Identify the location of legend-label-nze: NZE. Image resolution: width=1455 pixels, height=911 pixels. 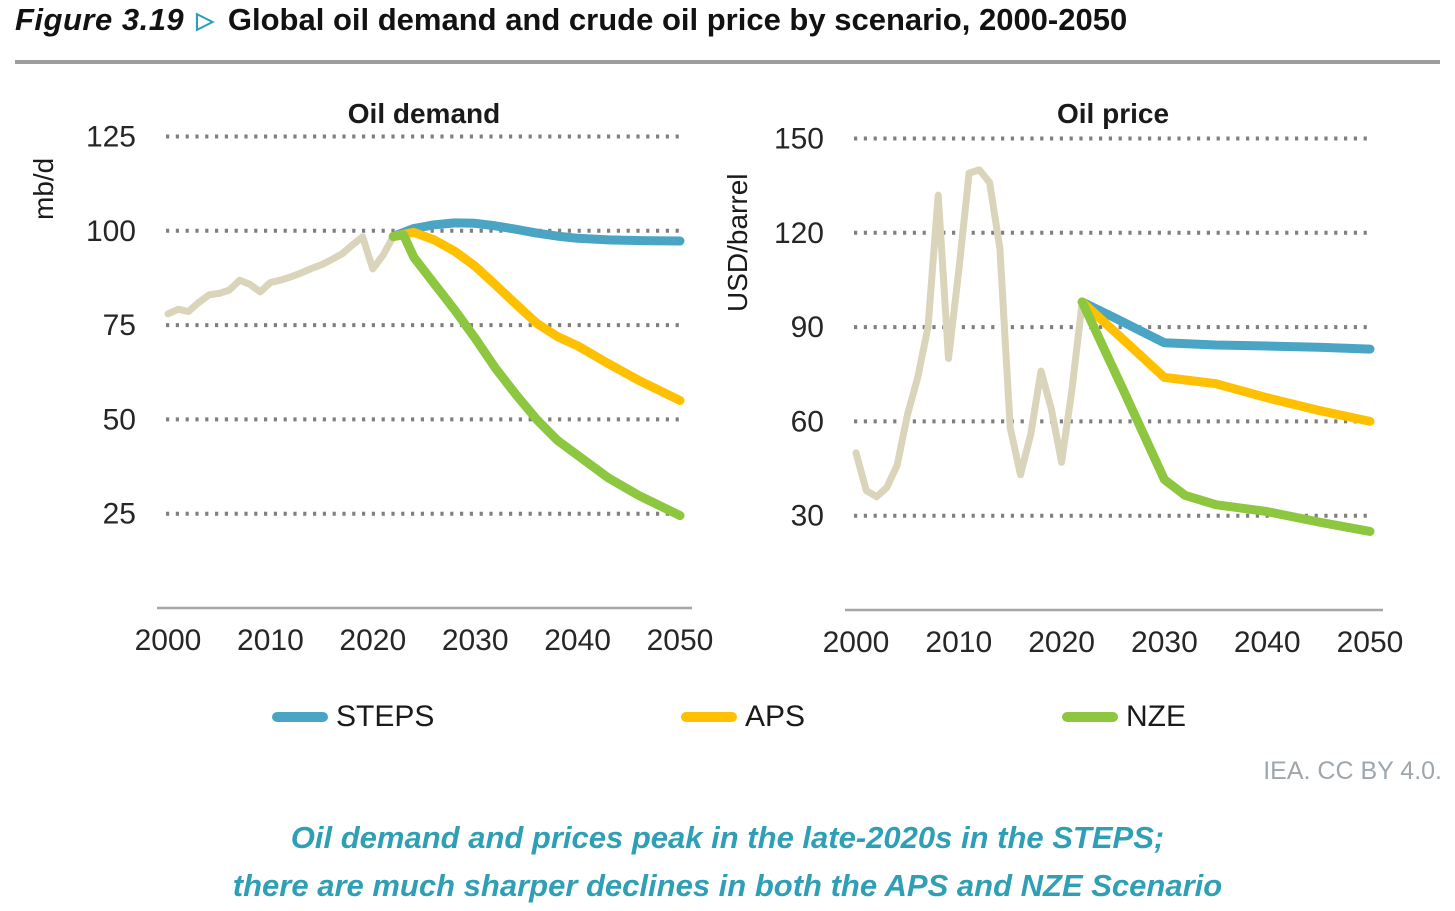
(1156, 716).